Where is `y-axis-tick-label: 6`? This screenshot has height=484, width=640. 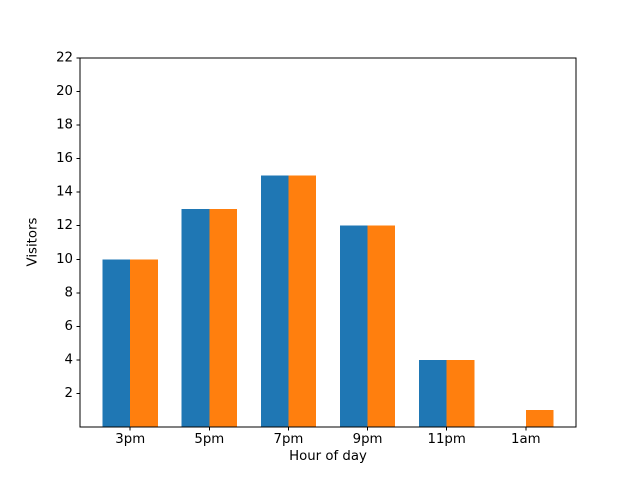 y-axis-tick-label: 6 is located at coordinates (69, 326).